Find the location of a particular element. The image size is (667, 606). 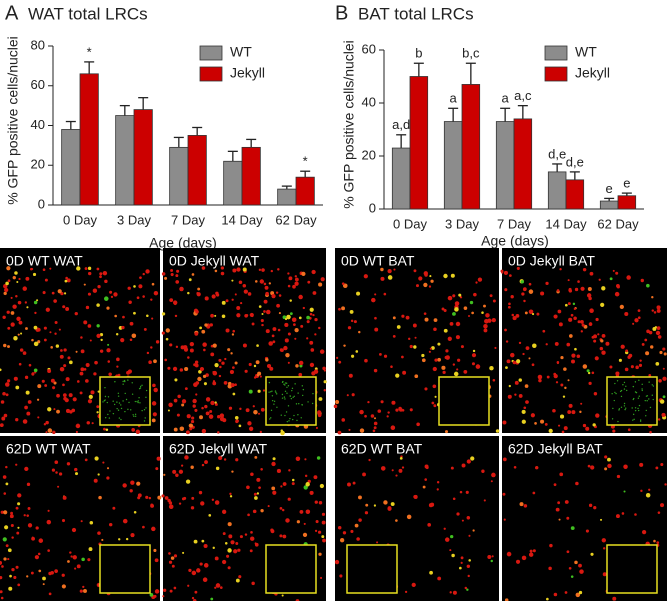

significance-label: d,e is located at coordinates (557, 153).